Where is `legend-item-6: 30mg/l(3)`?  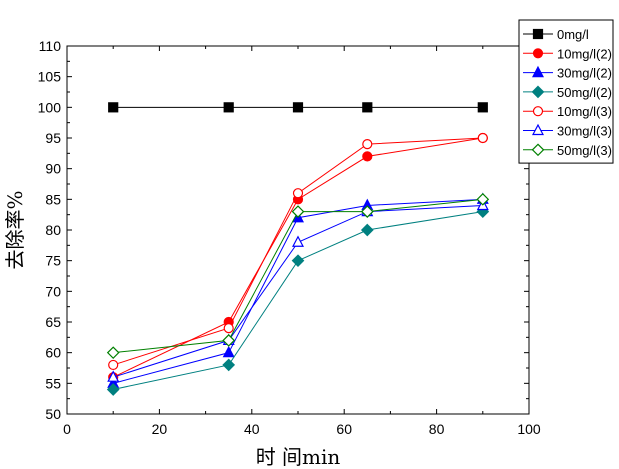 legend-item-6: 30mg/l(3) is located at coordinates (567, 131).